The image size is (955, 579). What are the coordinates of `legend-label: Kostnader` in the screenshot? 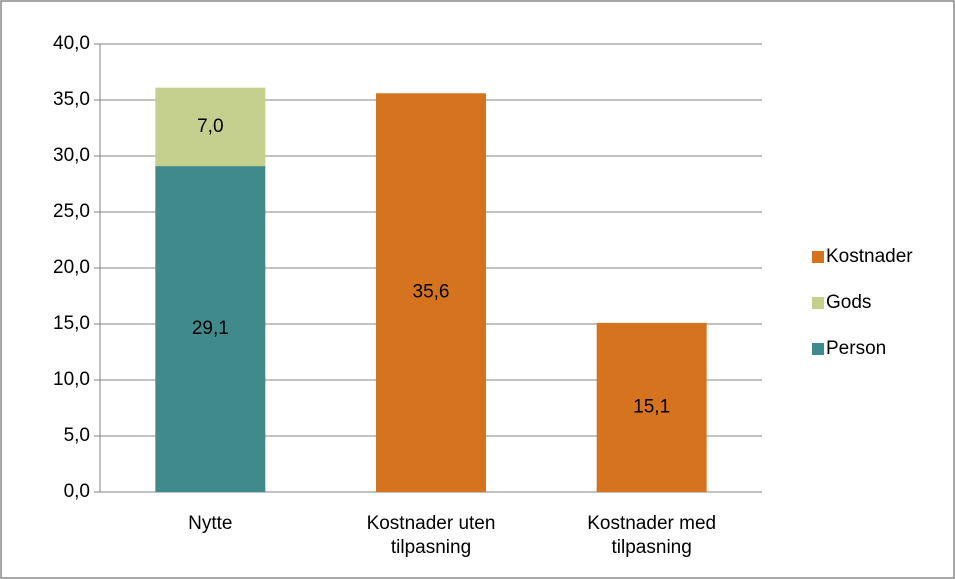 It's located at (869, 256).